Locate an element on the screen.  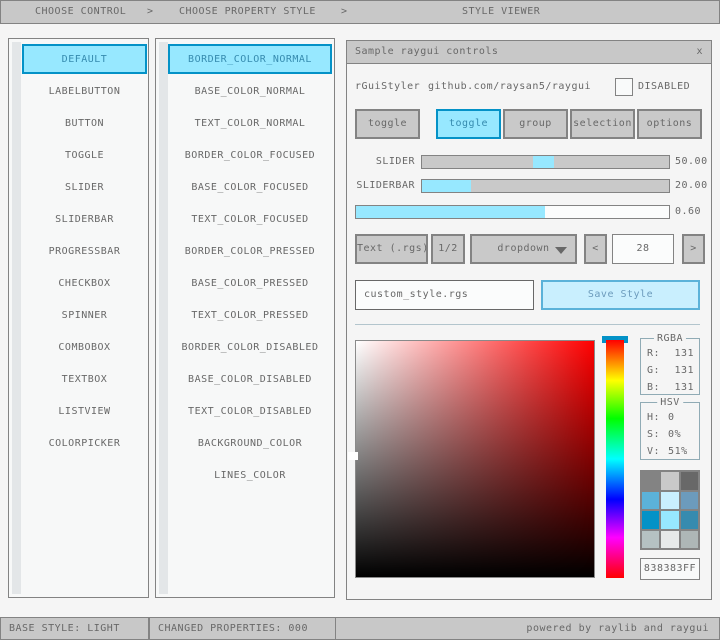
close-icon: x is located at coordinates (699, 51).